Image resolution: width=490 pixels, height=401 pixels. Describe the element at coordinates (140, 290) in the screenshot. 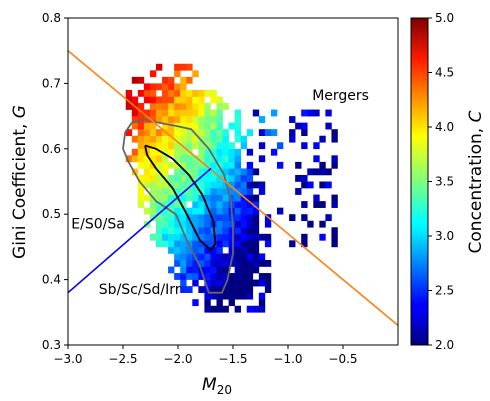

I see `annotation-label: Sb/Sc/Sd/Irr` at that location.